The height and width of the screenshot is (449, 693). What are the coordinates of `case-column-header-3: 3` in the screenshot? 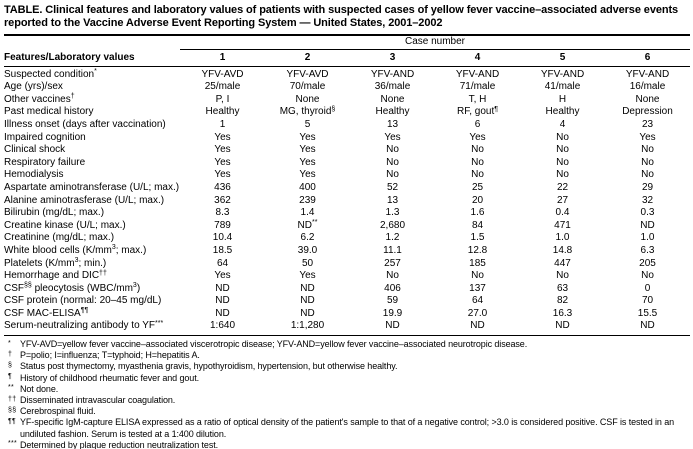 It's located at (392, 58).